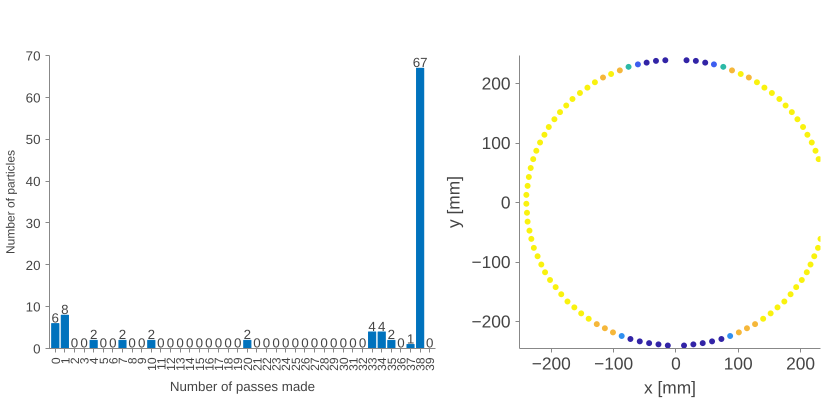 This screenshot has width=827, height=407. I want to click on y-axis-title: y [mm], so click(453, 202).